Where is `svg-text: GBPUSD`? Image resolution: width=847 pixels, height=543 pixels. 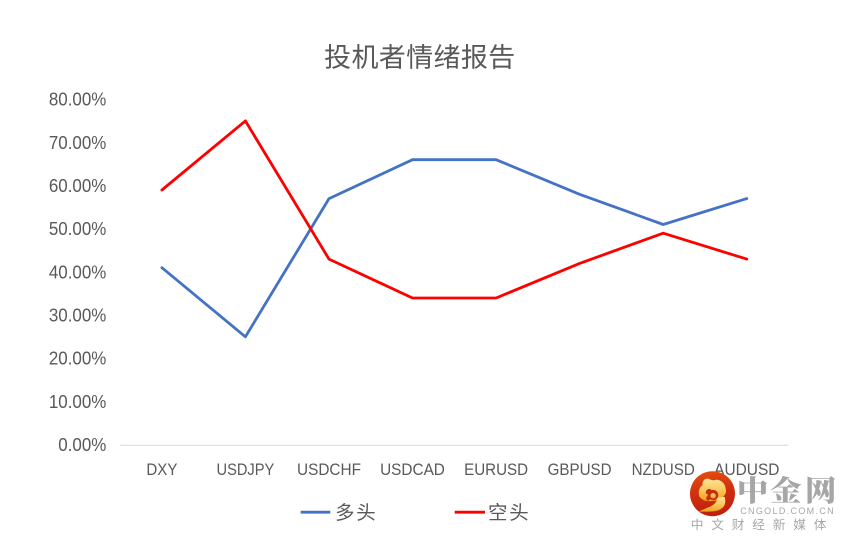
svg-text: GBPUSD is located at coordinates (580, 470).